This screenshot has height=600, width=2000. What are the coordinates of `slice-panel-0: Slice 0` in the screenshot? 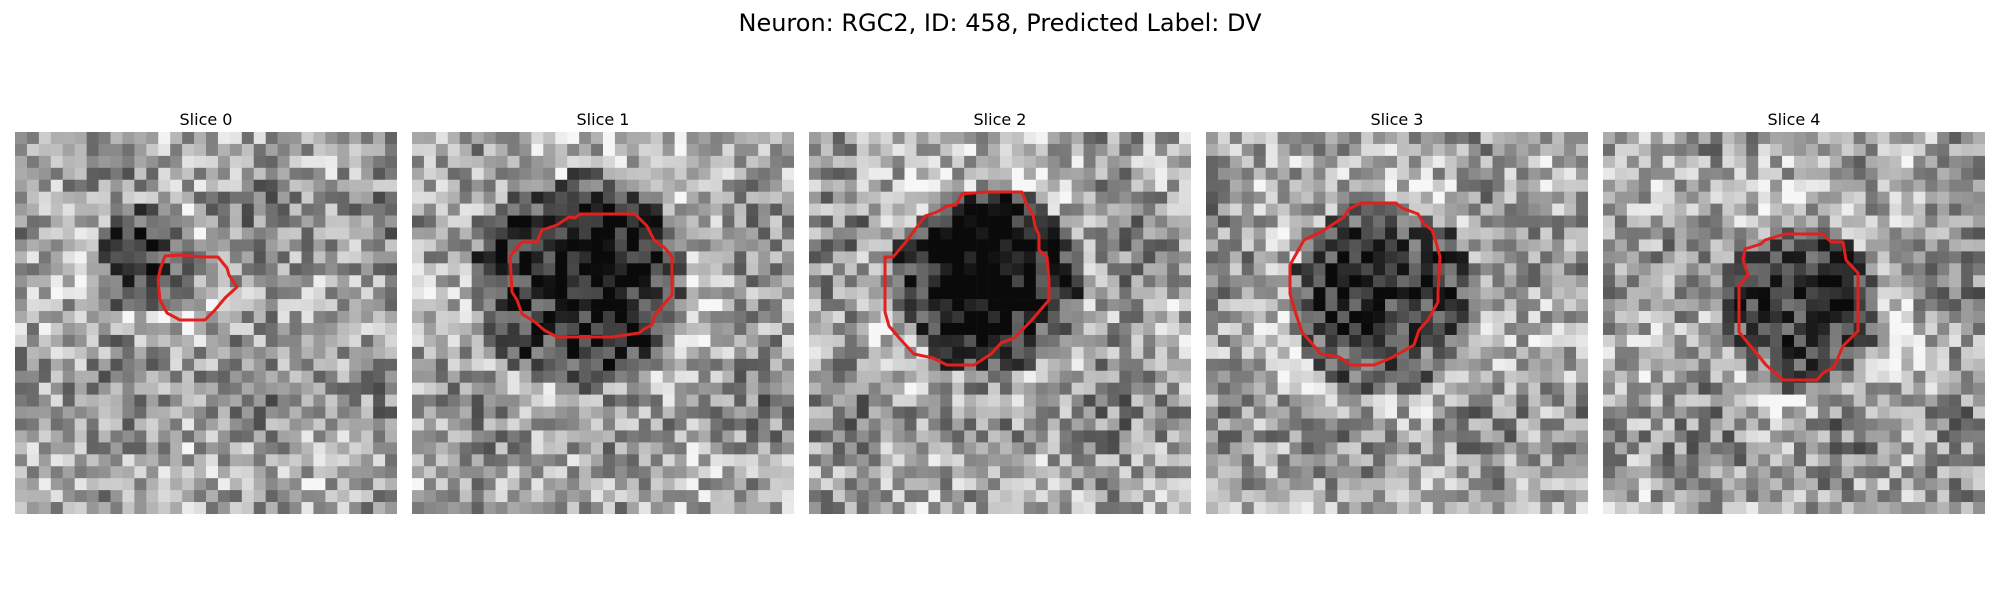 It's located at (206, 311).